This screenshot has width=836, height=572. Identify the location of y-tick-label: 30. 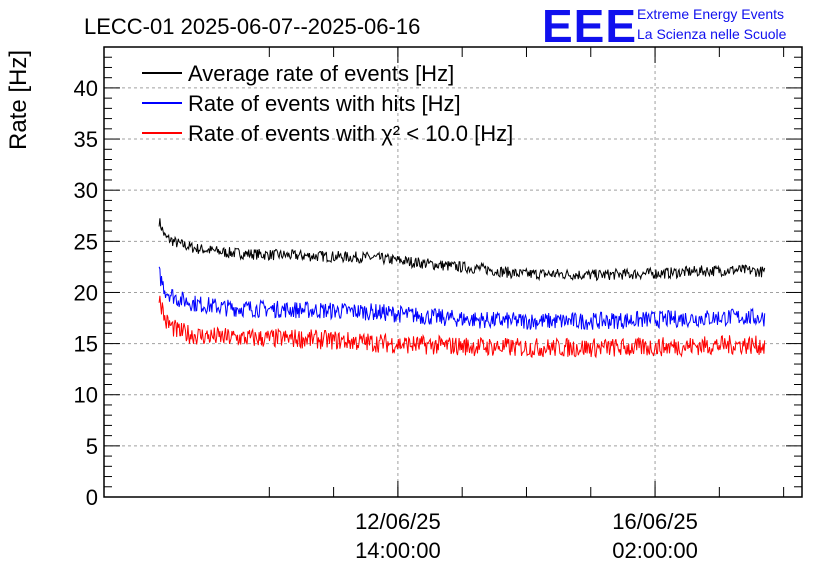
(86, 190).